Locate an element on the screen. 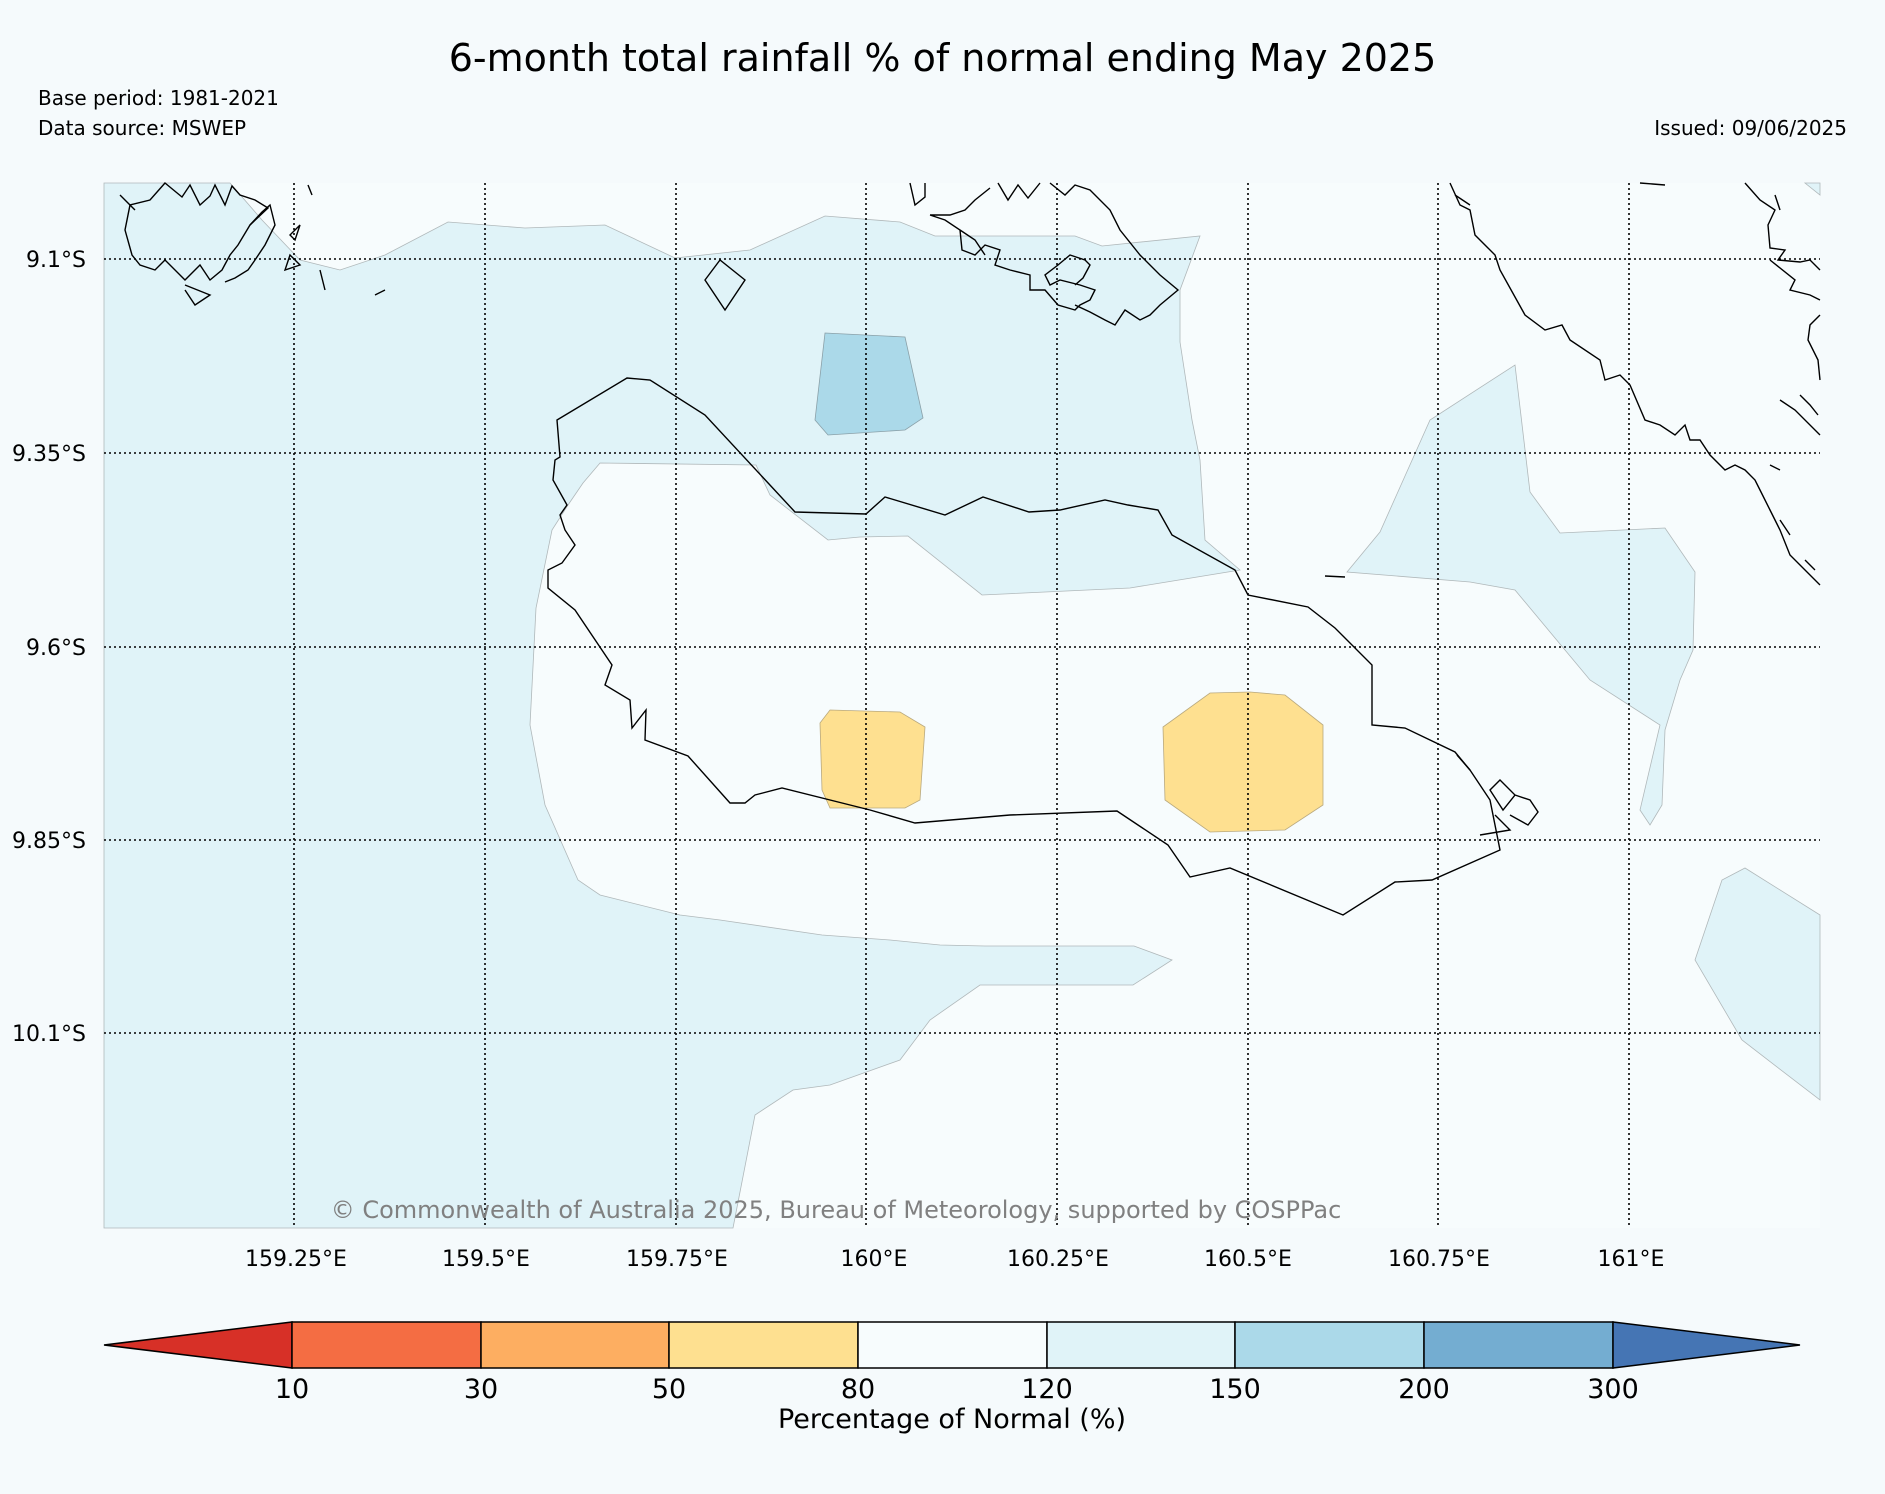 This screenshot has height=1494, width=1885. contour-region-southeast is located at coordinates (1757, 984).